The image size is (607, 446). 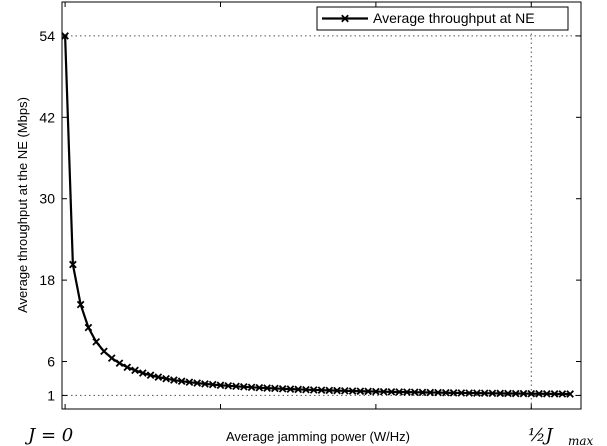 What do you see at coordinates (47, 280) in the screenshot?
I see `y-tick-label: 18` at bounding box center [47, 280].